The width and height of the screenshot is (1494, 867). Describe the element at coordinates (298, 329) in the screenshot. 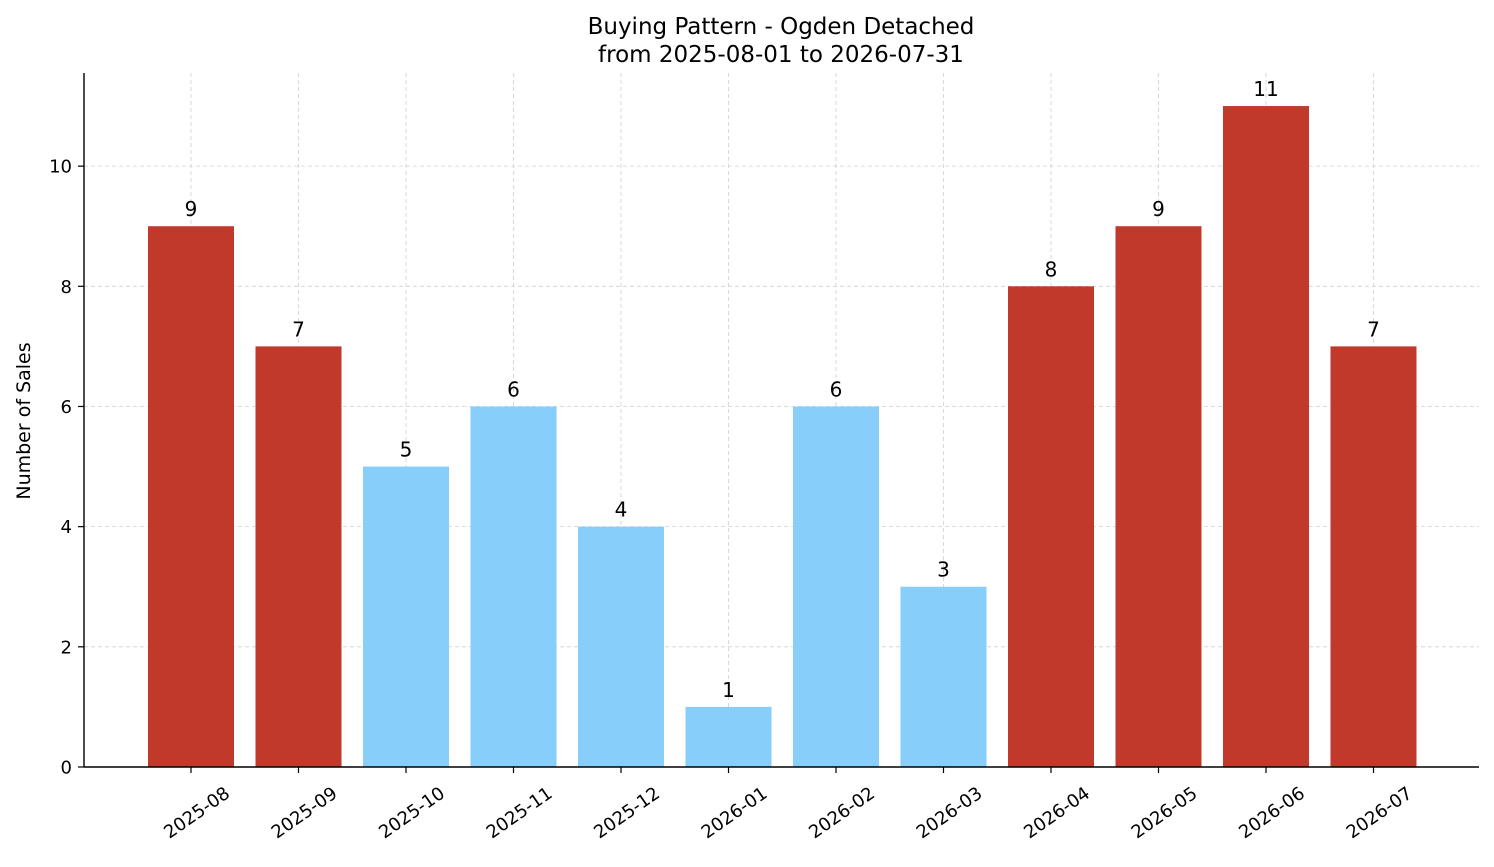

I see `data-label-2025-09: 7` at that location.